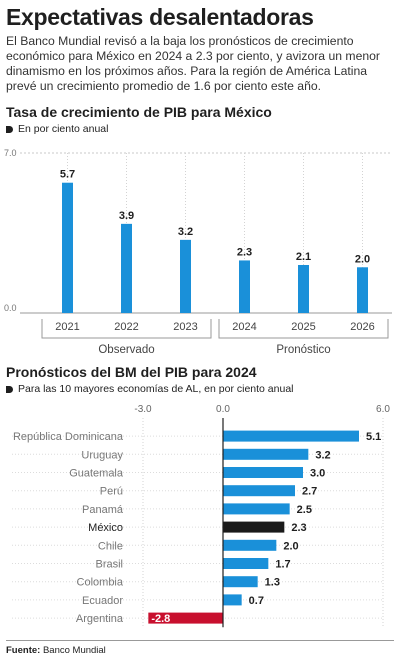 The image size is (400, 660). What do you see at coordinates (303, 257) in the screenshot?
I see `data-label: 2.1` at bounding box center [303, 257].